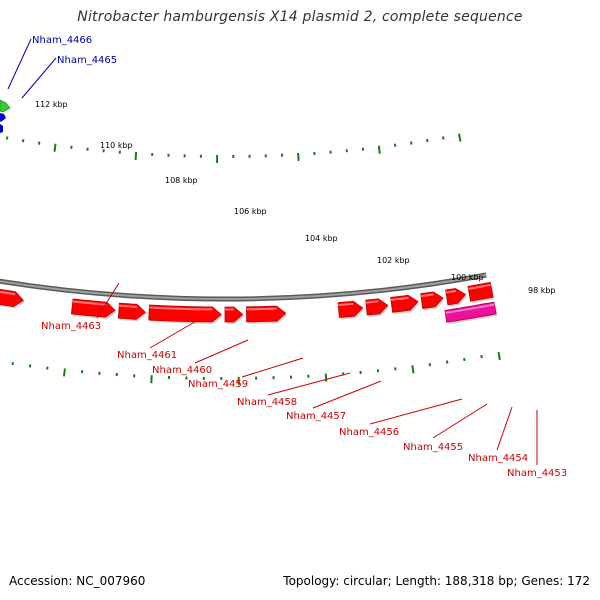 The image size is (600, 600). Describe the element at coordinates (62, 40) in the screenshot. I see `gene-label: Nham_4466` at that location.